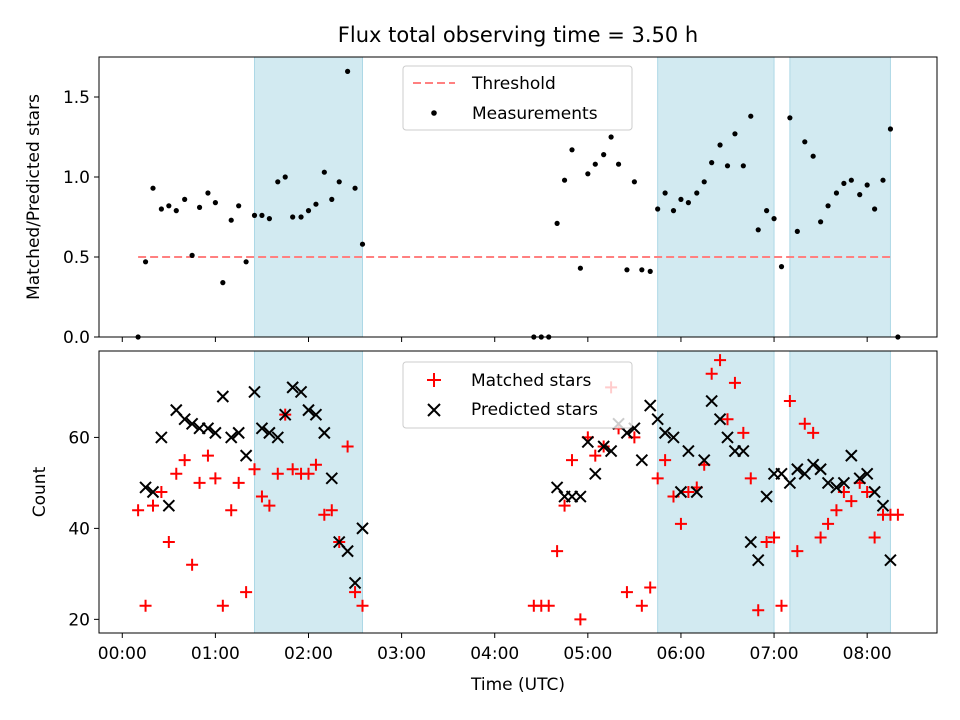 Image resolution: width=960 pixels, height=720 pixels. I want to click on bottom-y-axis: 20 40 60, so click(83, 529).